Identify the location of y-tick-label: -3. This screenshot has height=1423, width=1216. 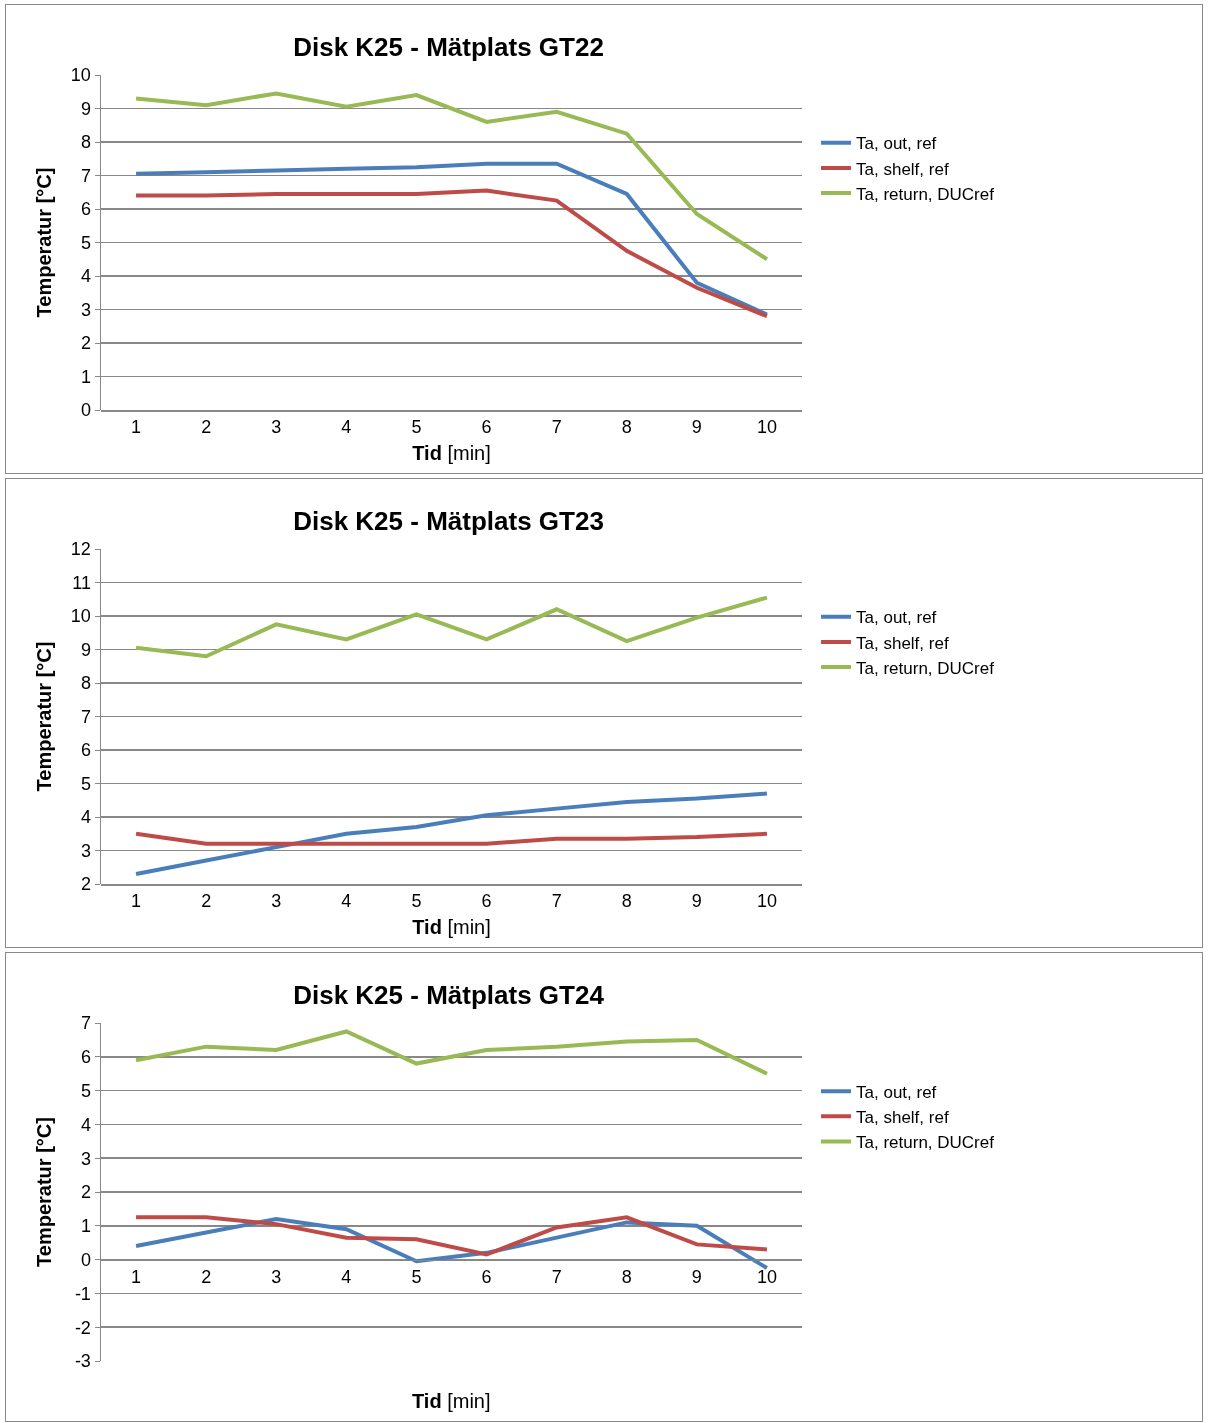
(82, 1361).